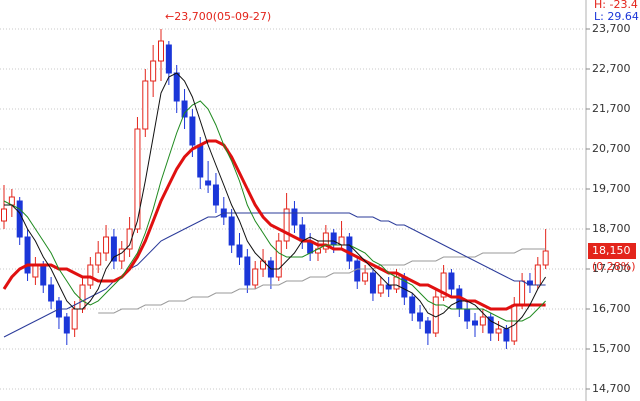  I want to click on last-price-box, so click(612, 251).